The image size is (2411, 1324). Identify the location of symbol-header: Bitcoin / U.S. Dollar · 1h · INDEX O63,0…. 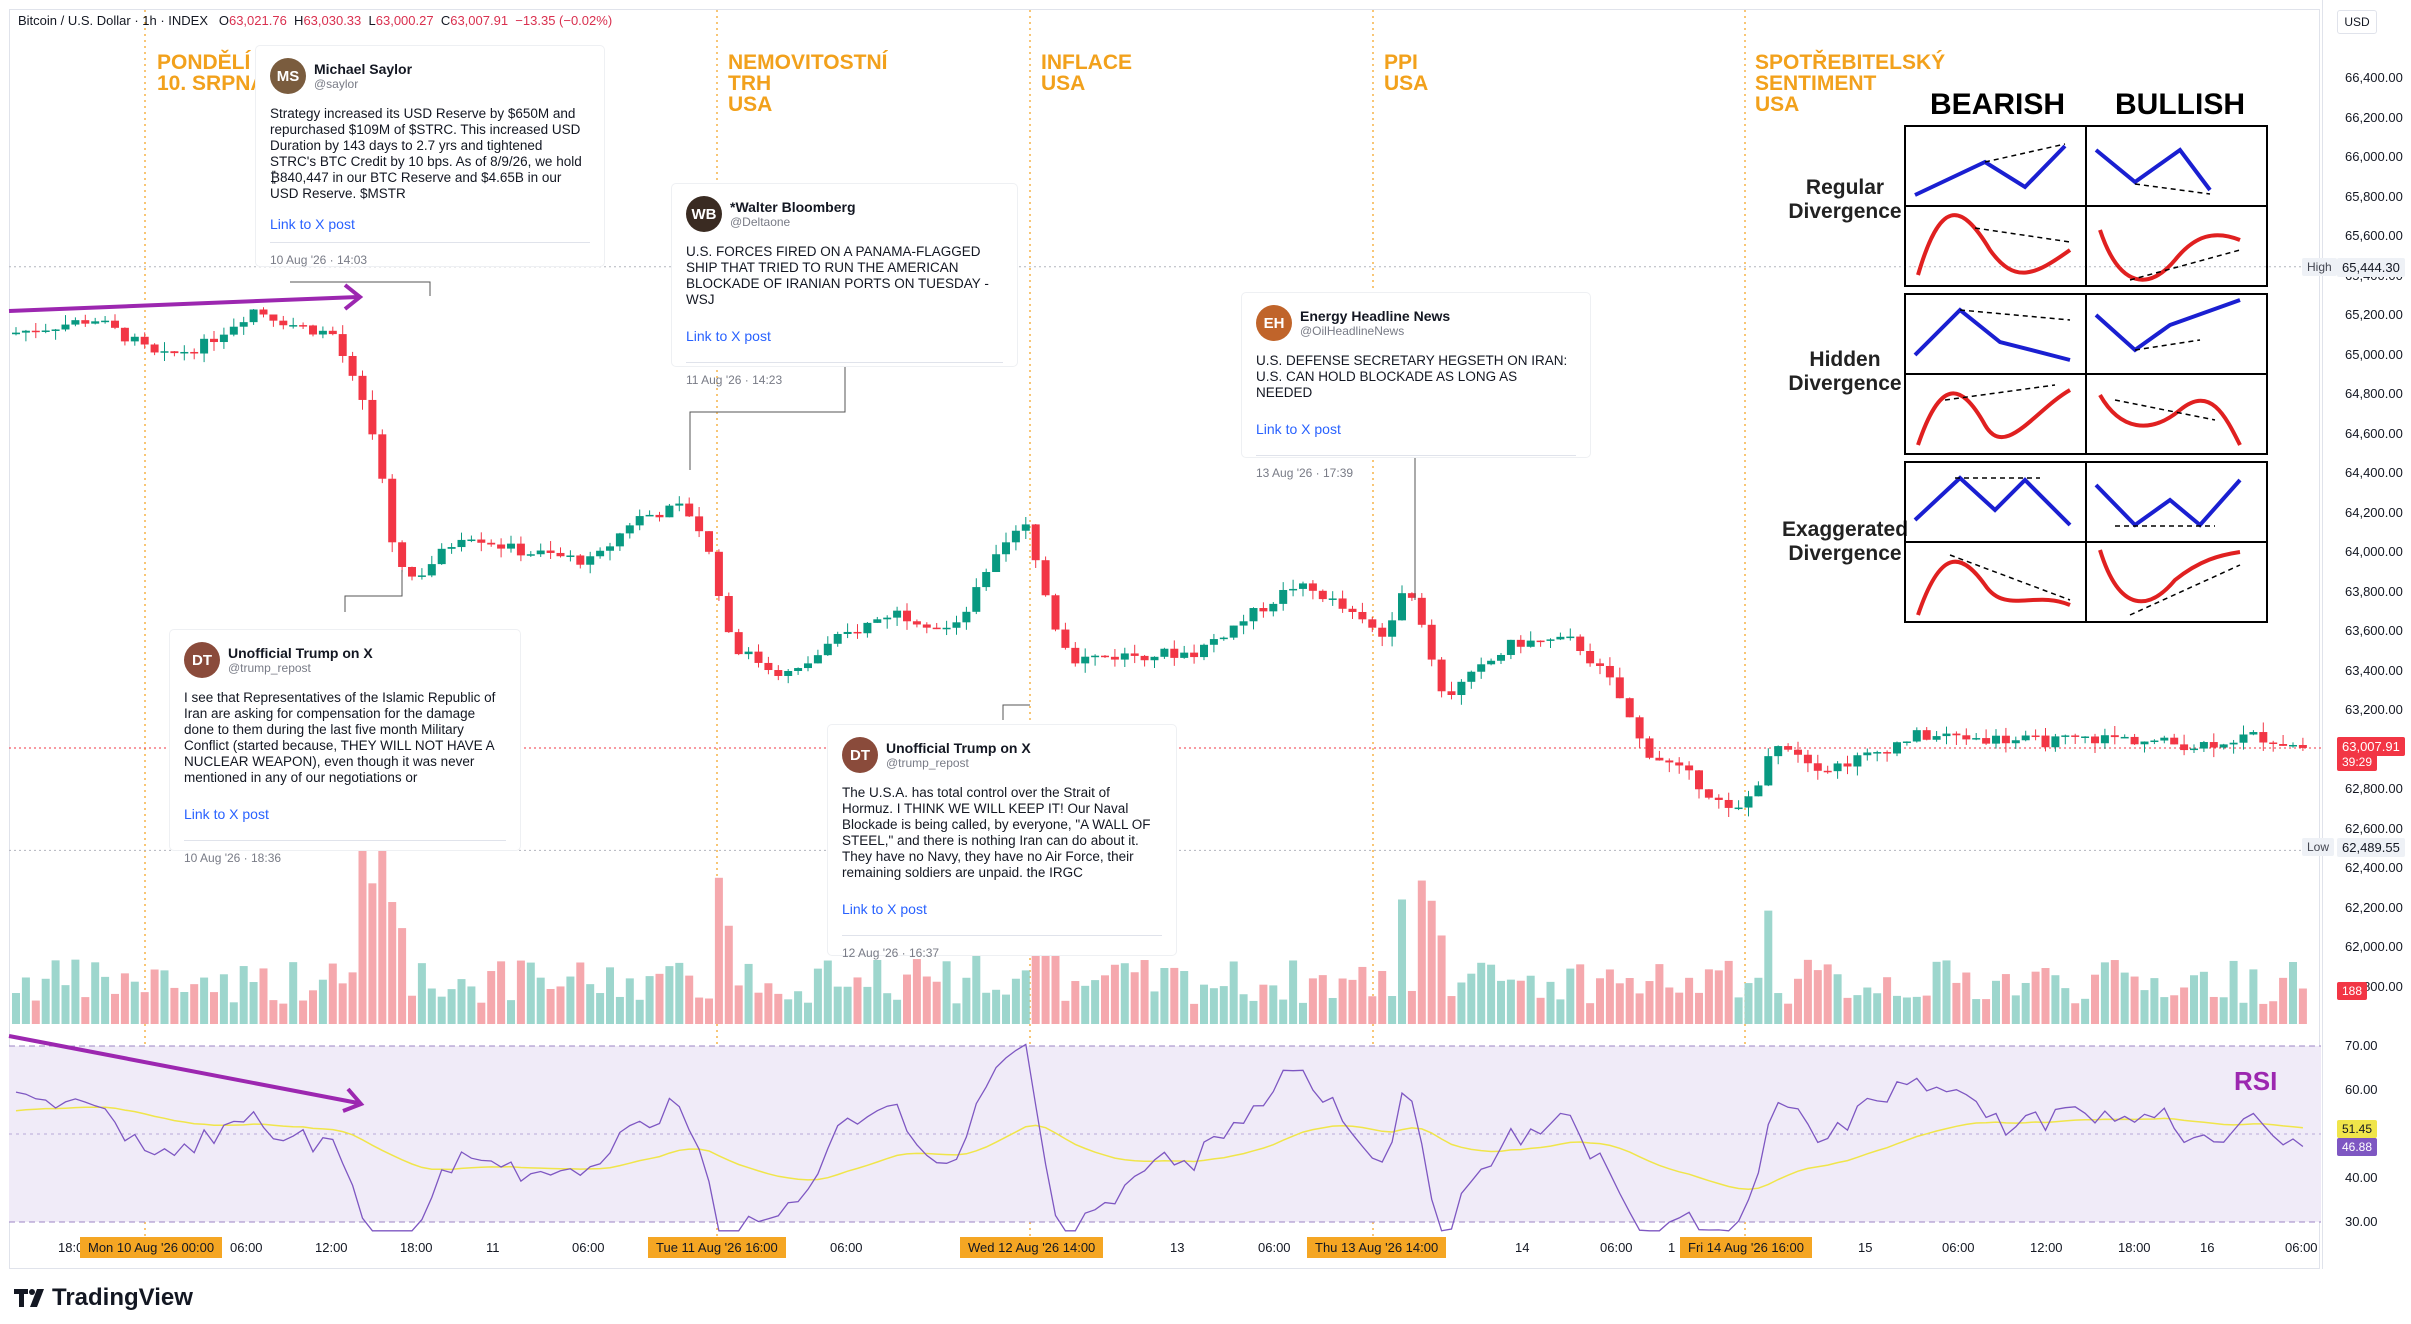
(315, 20).